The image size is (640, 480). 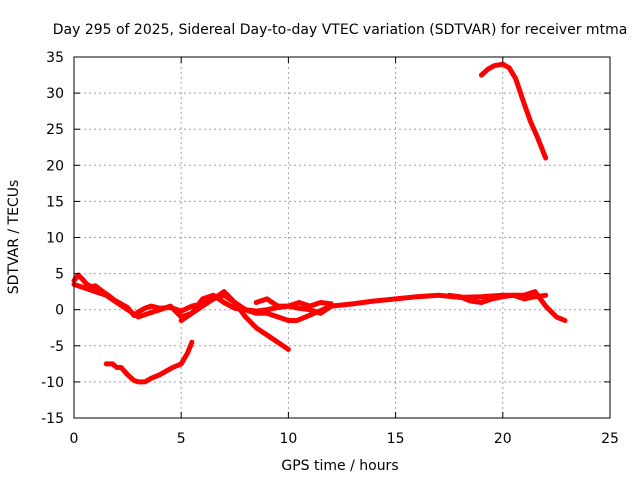 I want to click on series-line-track-g, so click(x=497, y=298).